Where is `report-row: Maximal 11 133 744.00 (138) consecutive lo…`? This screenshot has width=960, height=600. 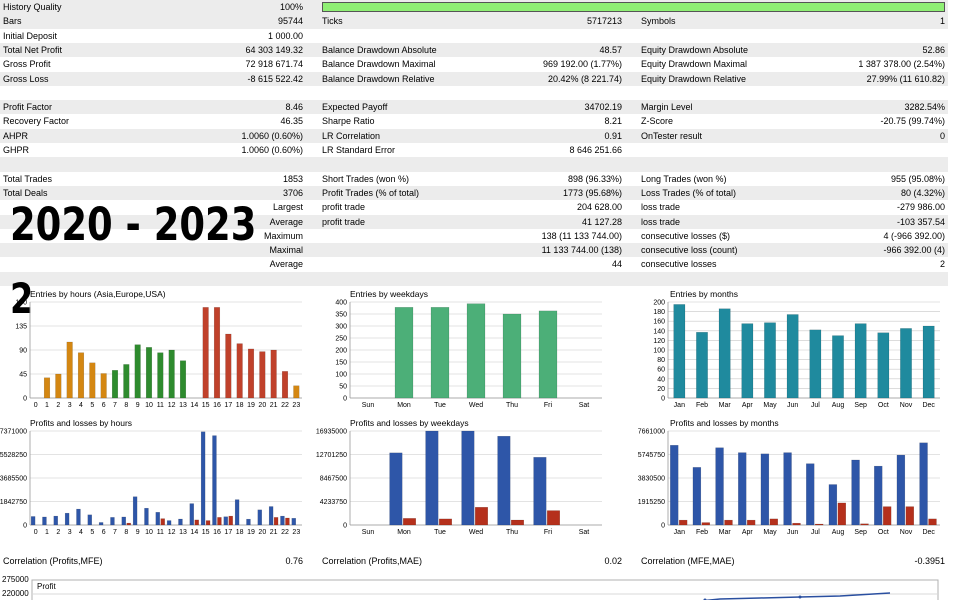
report-row: Maximal 11 133 744.00 (138) consecutive lo… is located at coordinates (474, 250).